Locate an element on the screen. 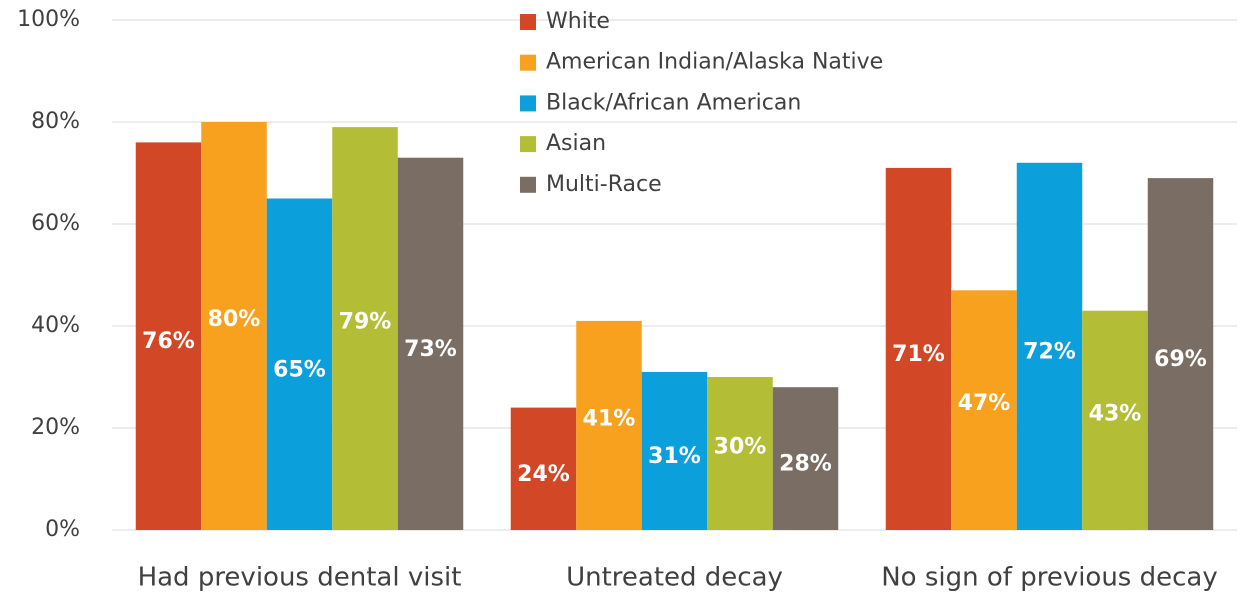  value-label: 43% is located at coordinates (1115, 413).